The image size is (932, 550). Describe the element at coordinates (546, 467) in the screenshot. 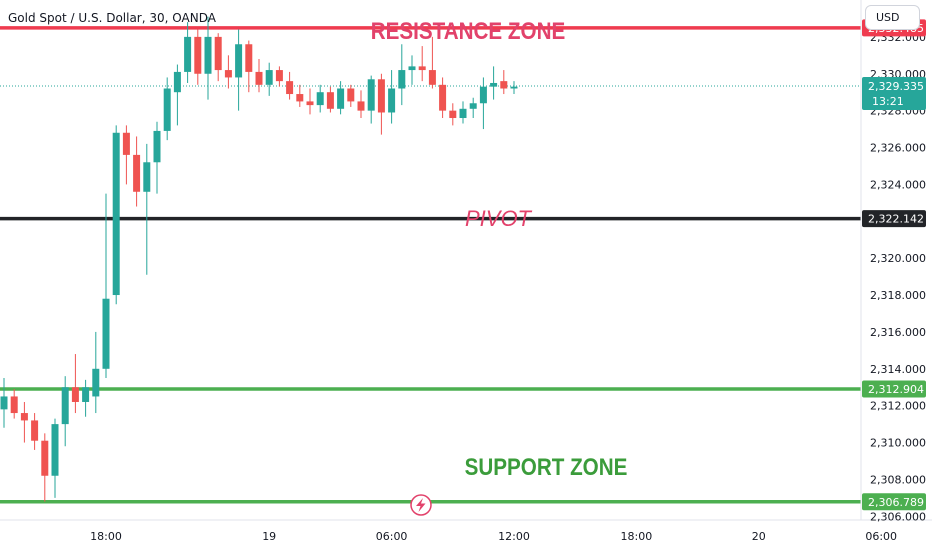

I see `support-zone-label: SUPPORT ZONE` at that location.